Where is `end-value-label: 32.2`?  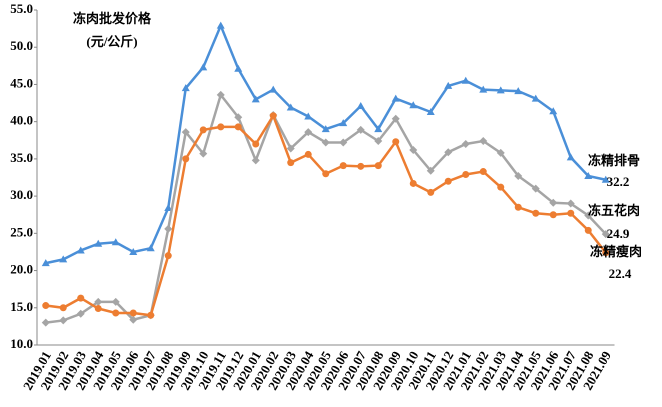 end-value-label: 32.2 is located at coordinates (618, 181).